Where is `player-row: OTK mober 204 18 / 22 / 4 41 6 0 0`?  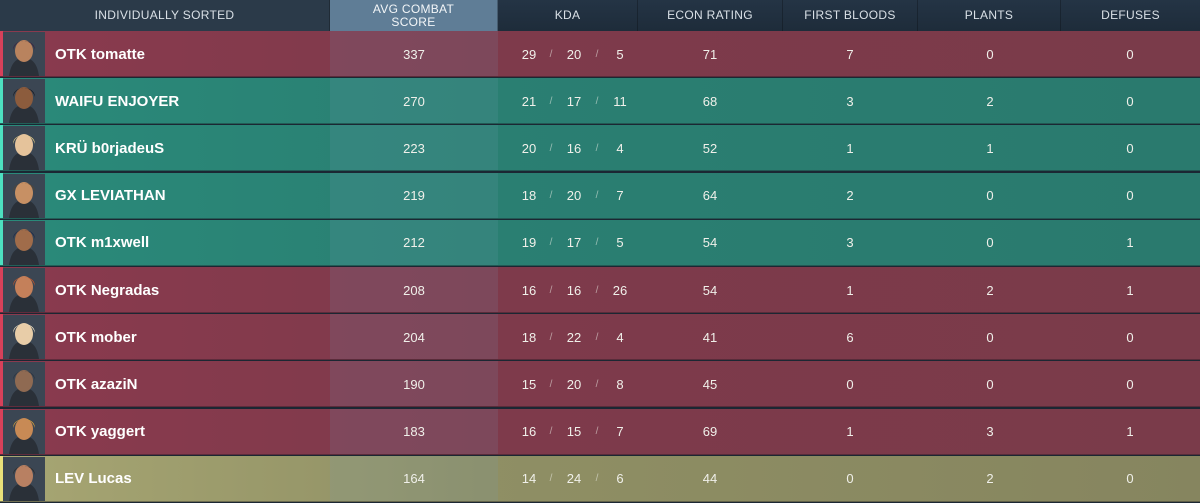 player-row: OTK mober 204 18 / 22 / 4 41 6 0 0 is located at coordinates (600, 337).